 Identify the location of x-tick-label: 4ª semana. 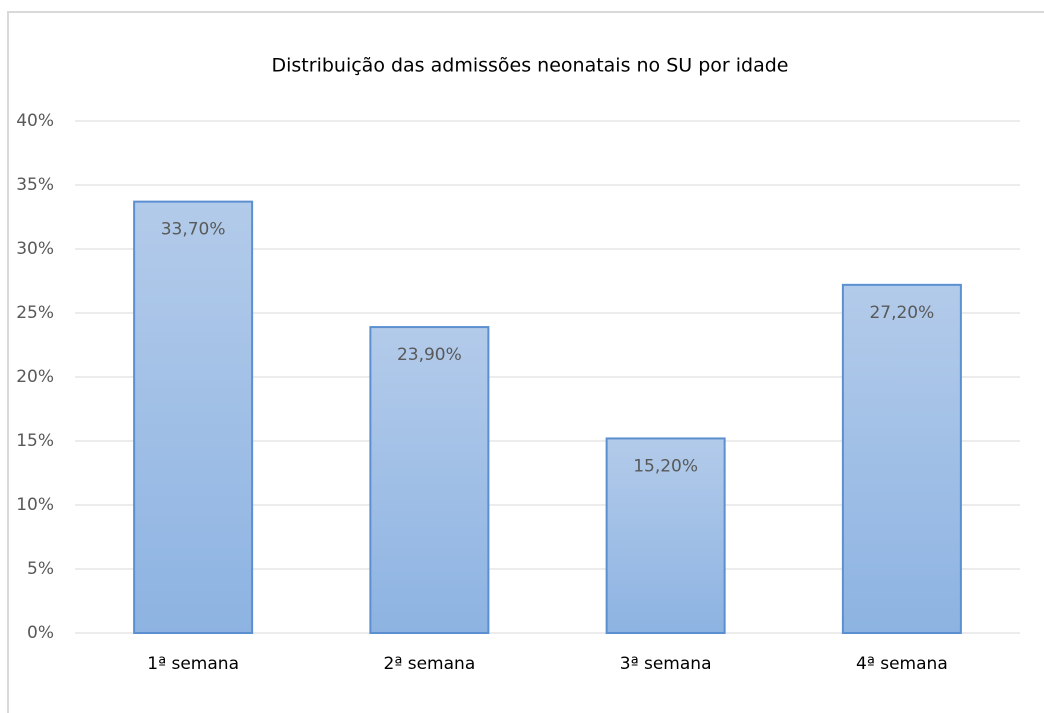
(902, 664).